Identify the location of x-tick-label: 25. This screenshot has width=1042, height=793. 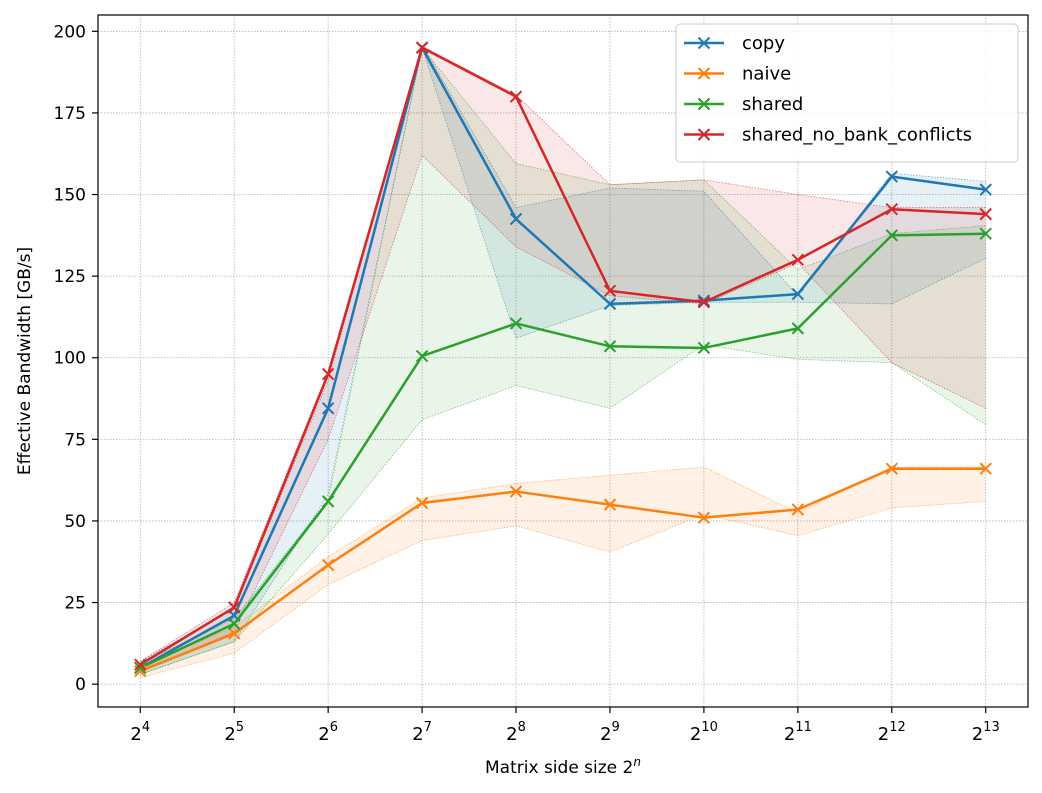
(234, 732).